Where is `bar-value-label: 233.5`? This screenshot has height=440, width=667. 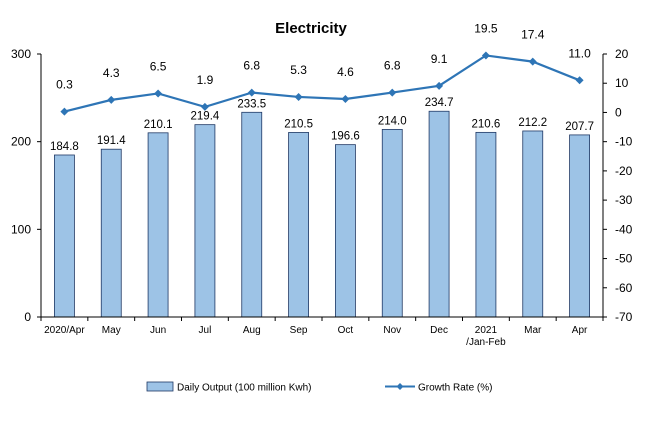
bar-value-label: 233.5 is located at coordinates (251, 104).